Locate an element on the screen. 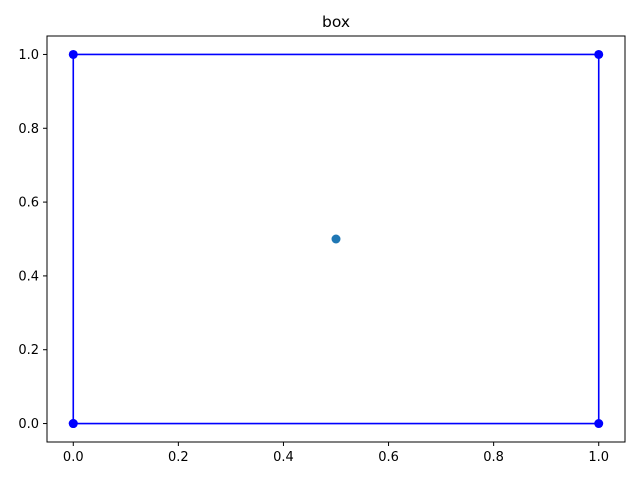 This screenshot has height=480, width=640. x-tick-label: 0.8 is located at coordinates (493, 457).